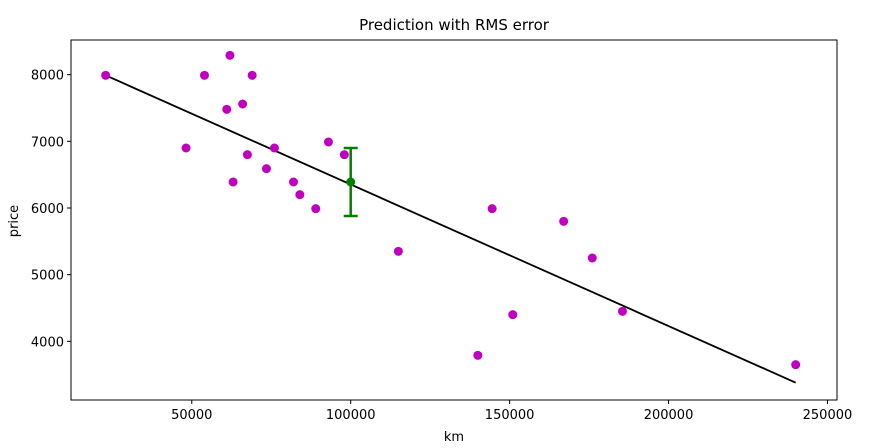  I want to click on chart-title: Prediction with RMS error, so click(454, 25).